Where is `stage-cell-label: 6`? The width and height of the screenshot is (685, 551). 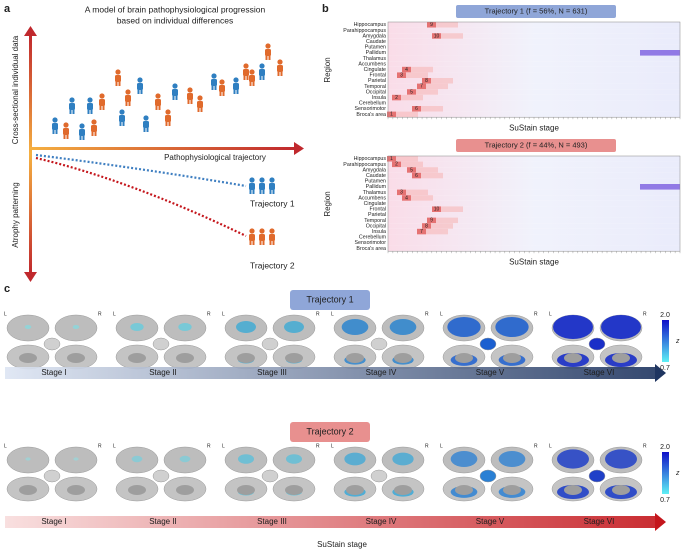 stage-cell-label: 6 is located at coordinates (416, 176).